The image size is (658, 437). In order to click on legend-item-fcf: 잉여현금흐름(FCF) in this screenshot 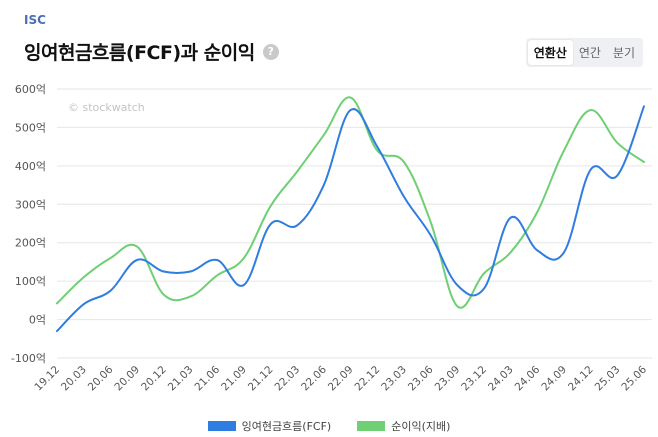, I will do `click(269, 426)`.